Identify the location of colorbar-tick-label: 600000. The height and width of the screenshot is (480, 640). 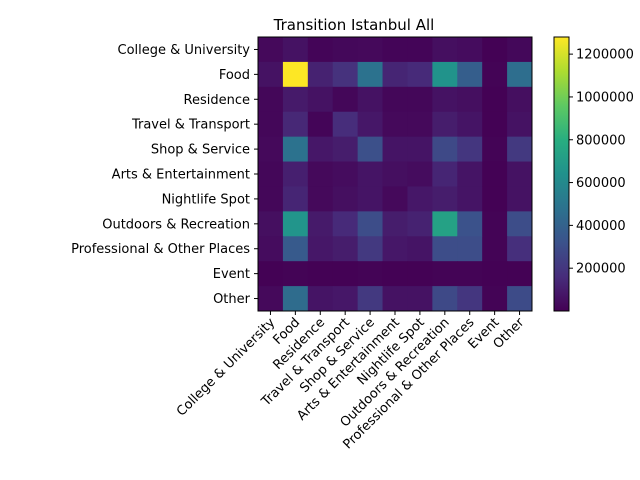
(601, 183).